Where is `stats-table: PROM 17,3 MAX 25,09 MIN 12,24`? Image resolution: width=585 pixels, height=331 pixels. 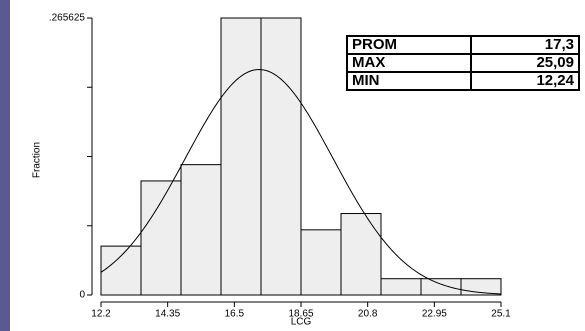 stats-table: PROM 17,3 MAX 25,09 MIN 12,24 is located at coordinates (462, 63).